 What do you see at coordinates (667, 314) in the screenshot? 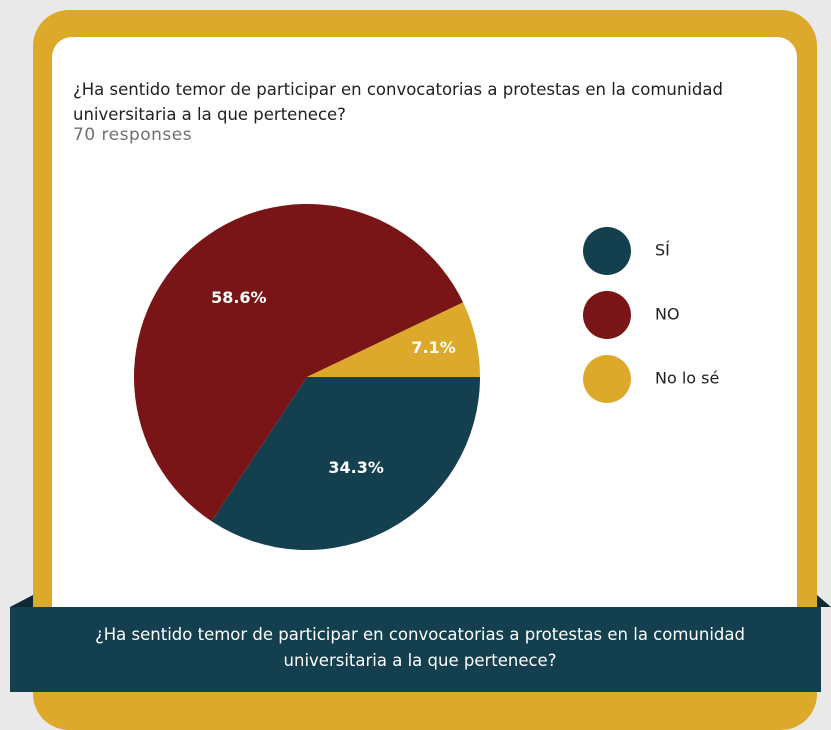
I see `legend-label: NO` at bounding box center [667, 314].